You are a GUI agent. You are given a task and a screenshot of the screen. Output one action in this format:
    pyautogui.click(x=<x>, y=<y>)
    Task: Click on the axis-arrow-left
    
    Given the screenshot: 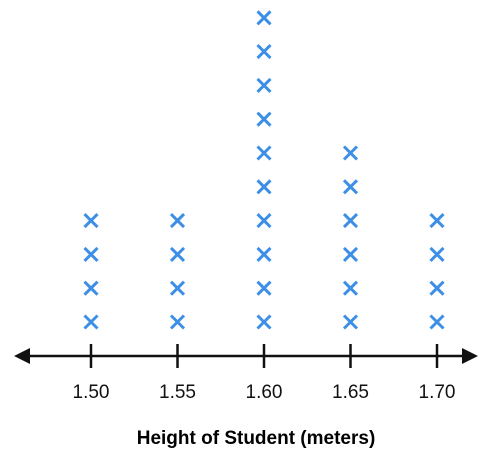 What is the action you would take?
    pyautogui.click(x=22, y=356)
    